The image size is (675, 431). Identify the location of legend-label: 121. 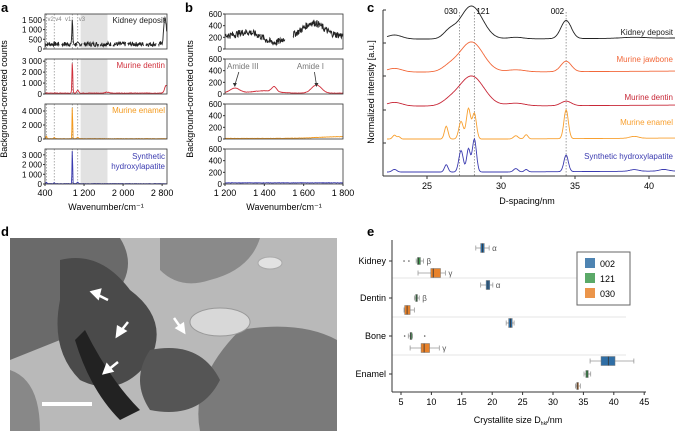
(607, 279).